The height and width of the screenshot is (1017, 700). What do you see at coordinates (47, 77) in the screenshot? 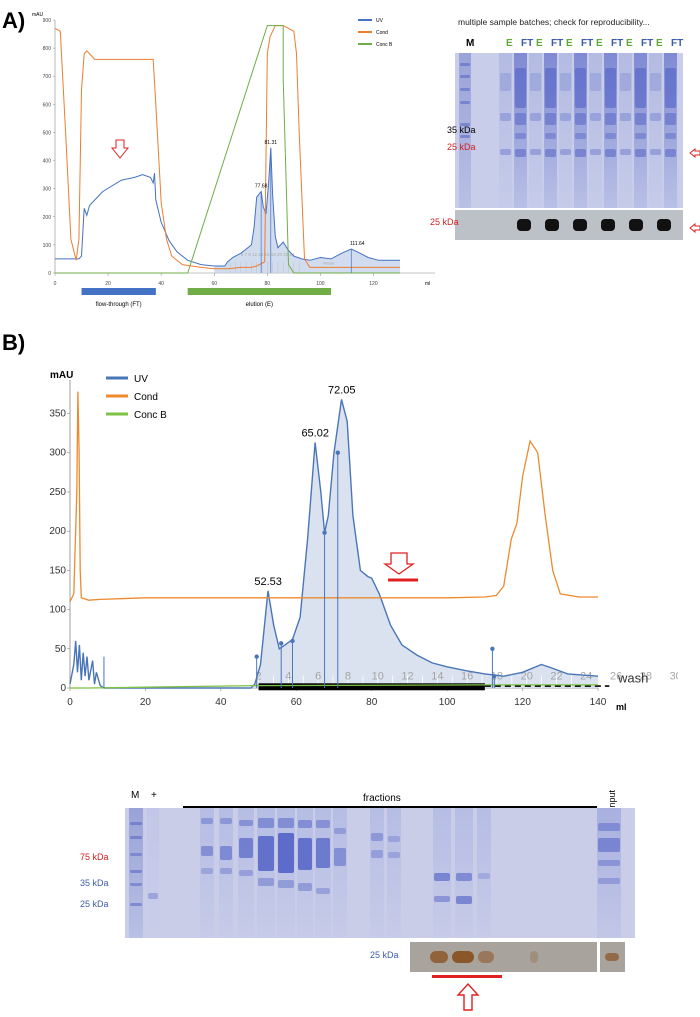
I see `y-tick-label: 700` at bounding box center [47, 77].